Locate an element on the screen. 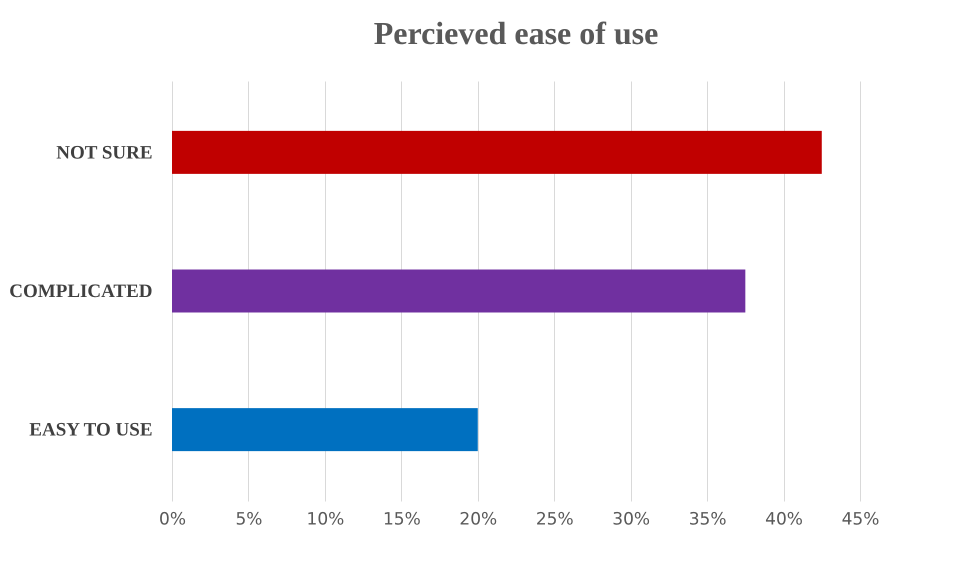 This screenshot has width=959, height=579. x-tick-label: 0% is located at coordinates (172, 520).